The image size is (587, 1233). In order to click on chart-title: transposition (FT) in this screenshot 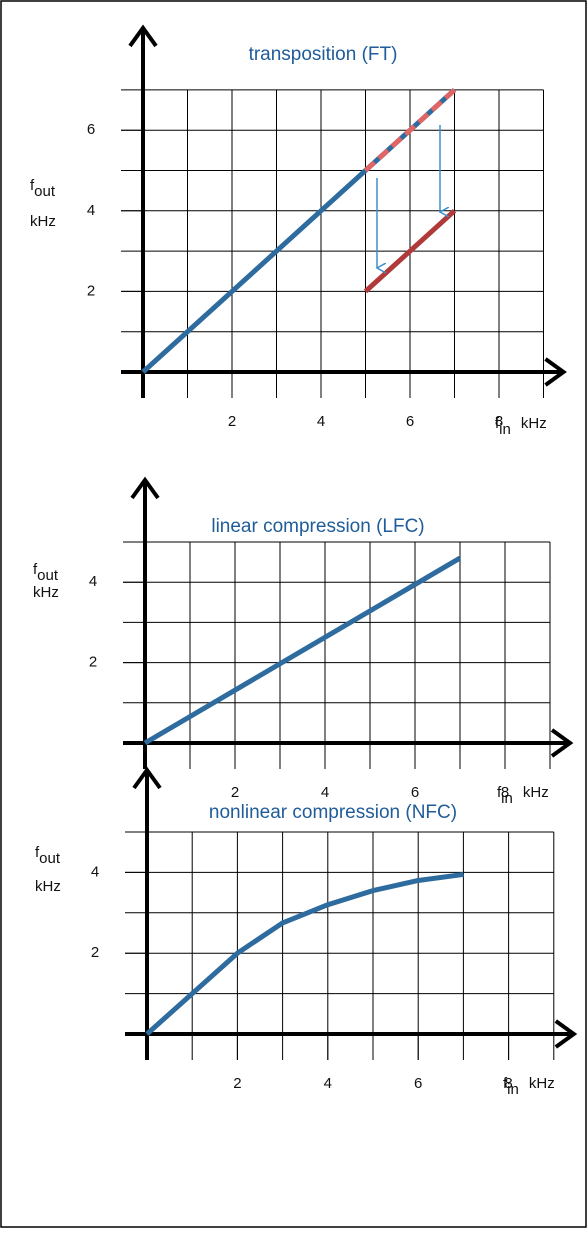, I will do `click(323, 54)`.